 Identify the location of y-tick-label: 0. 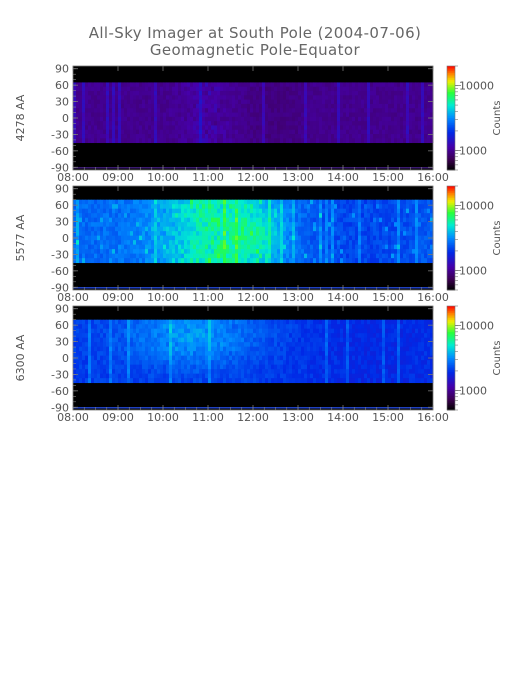
(65, 238).